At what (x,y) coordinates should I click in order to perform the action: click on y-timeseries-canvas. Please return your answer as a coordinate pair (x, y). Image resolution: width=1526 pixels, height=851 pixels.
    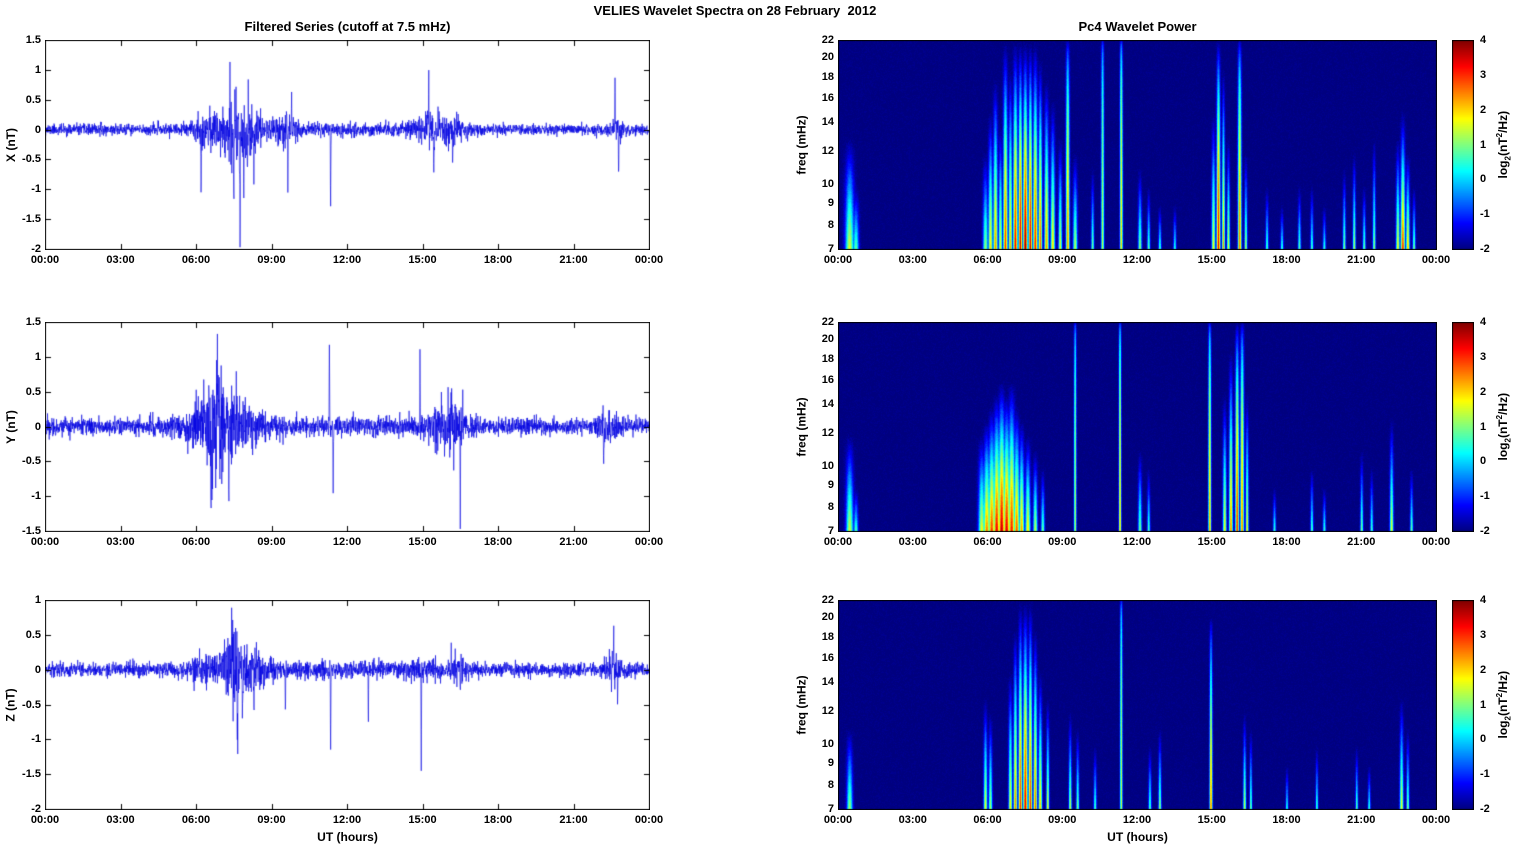
    Looking at the image, I should click on (347, 427).